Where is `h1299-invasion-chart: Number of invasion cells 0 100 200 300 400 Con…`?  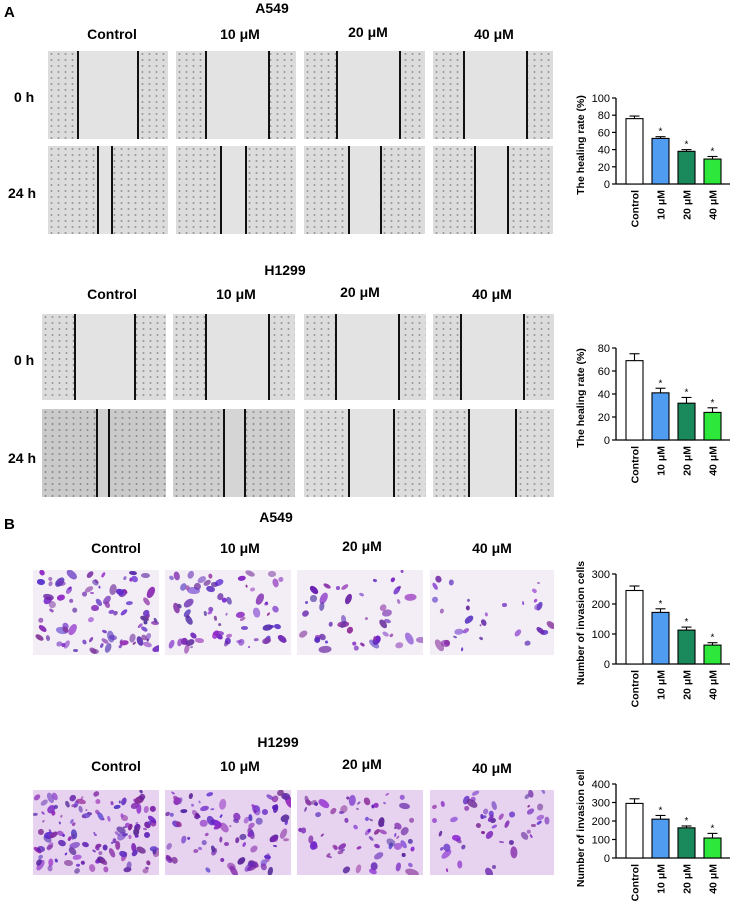 h1299-invasion-chart: Number of invasion cells 0 100 200 300 400 Con… is located at coordinates (652, 835).